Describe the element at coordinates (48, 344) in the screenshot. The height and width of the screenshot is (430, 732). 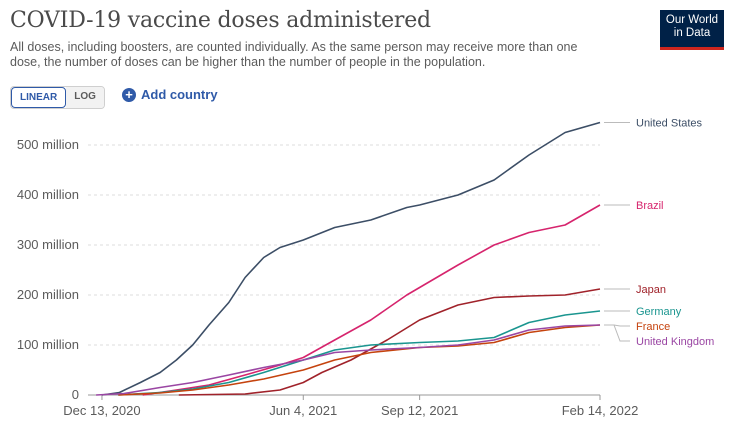
I see `y-tick-label: 100 million` at that location.